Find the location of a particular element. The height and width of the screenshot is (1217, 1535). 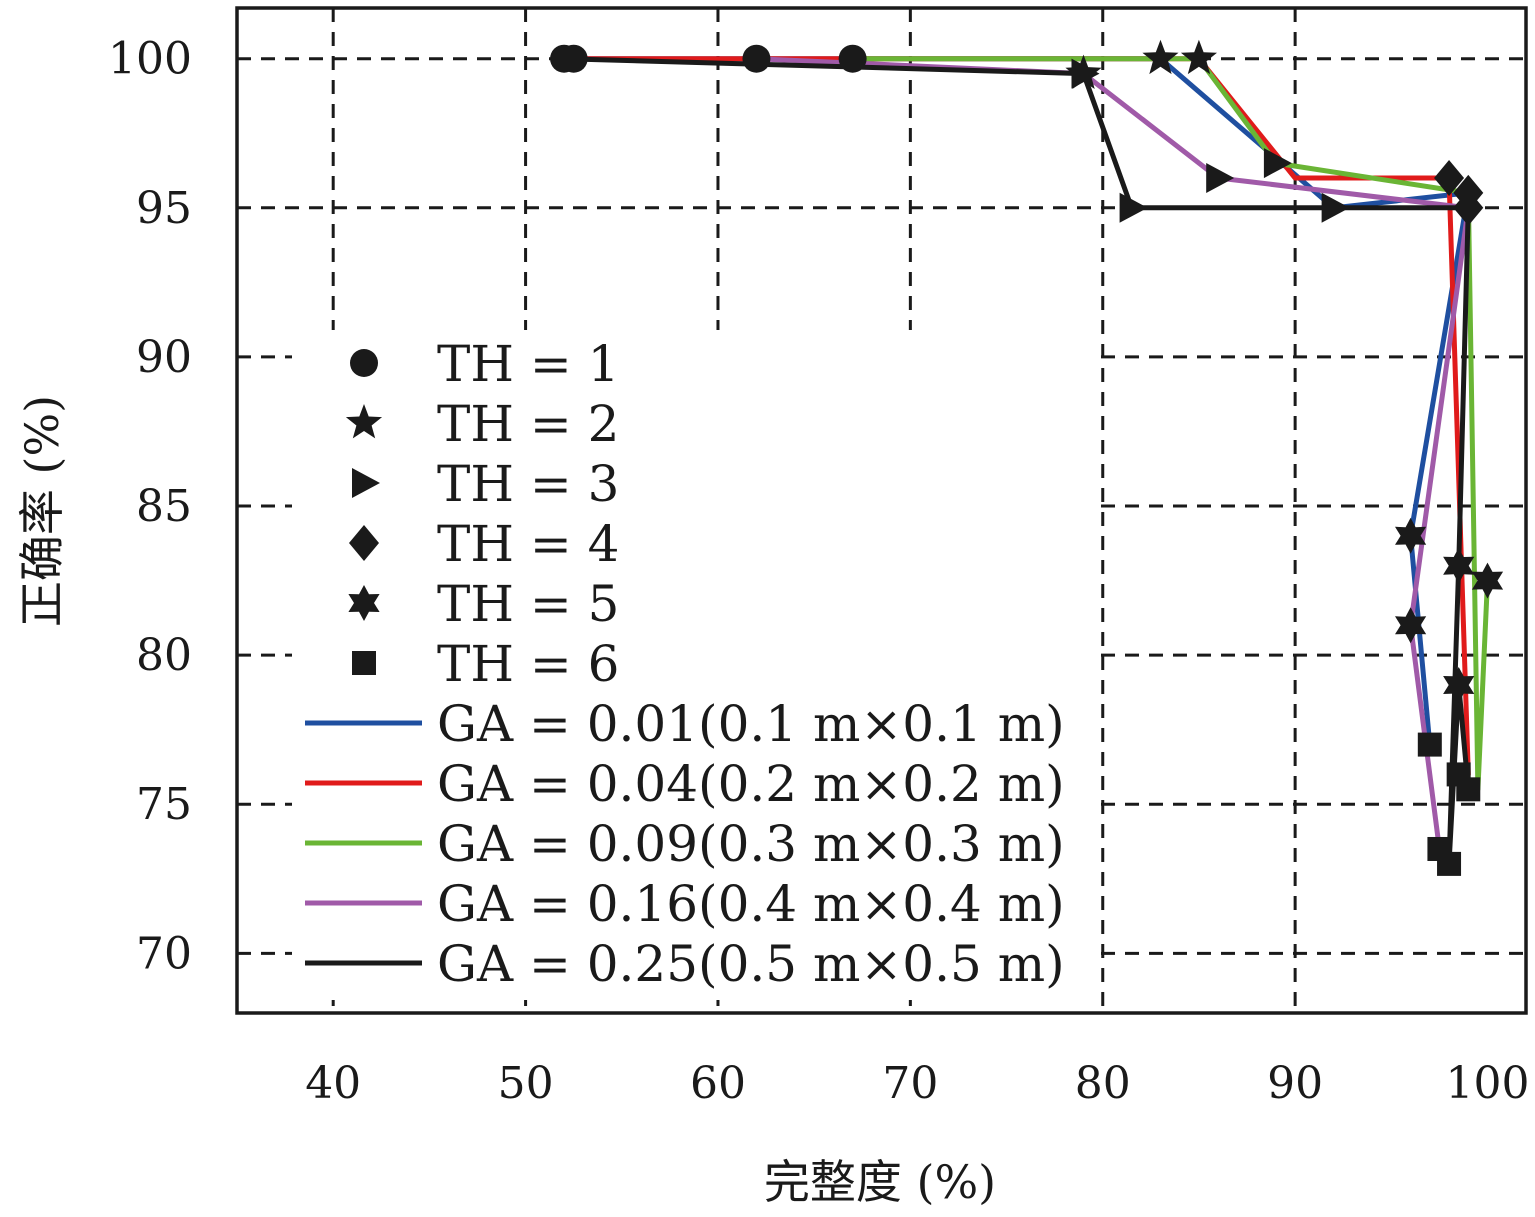

x-tick-label: 60 is located at coordinates (718, 1083).